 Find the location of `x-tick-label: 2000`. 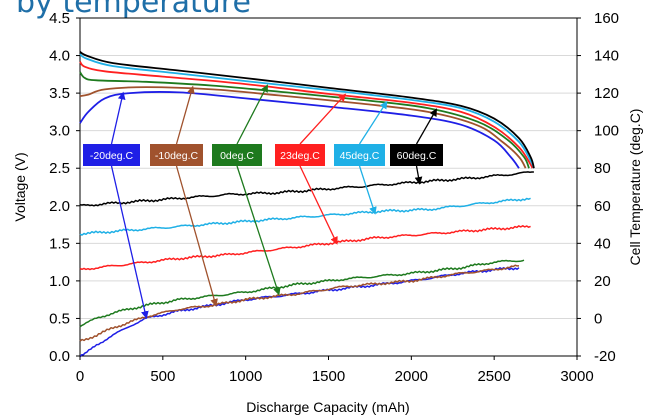

x-tick-label: 2000 is located at coordinates (411, 376).